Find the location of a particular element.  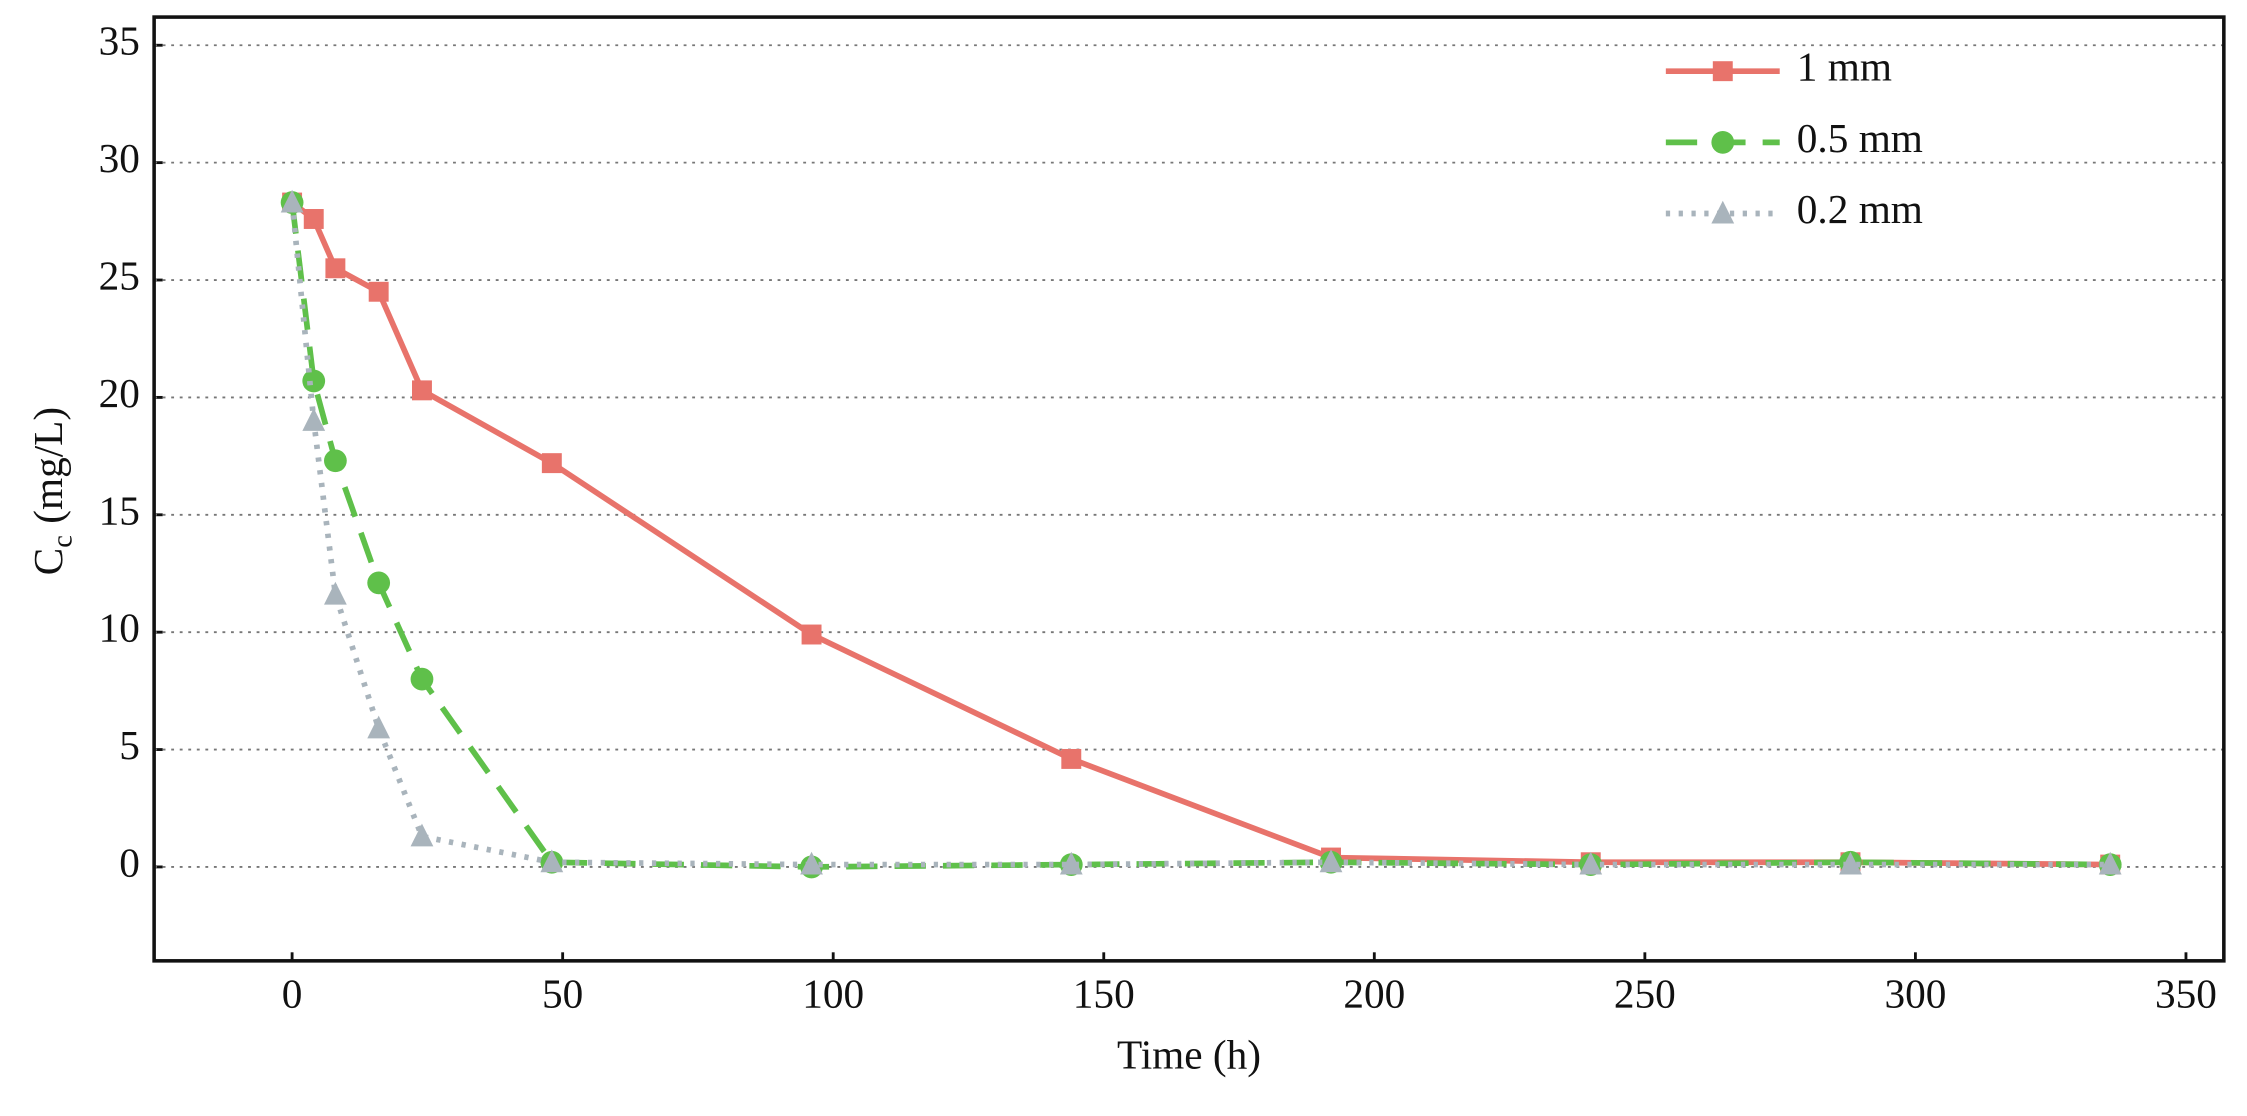

y-tick-label: 10 is located at coordinates (119, 628).